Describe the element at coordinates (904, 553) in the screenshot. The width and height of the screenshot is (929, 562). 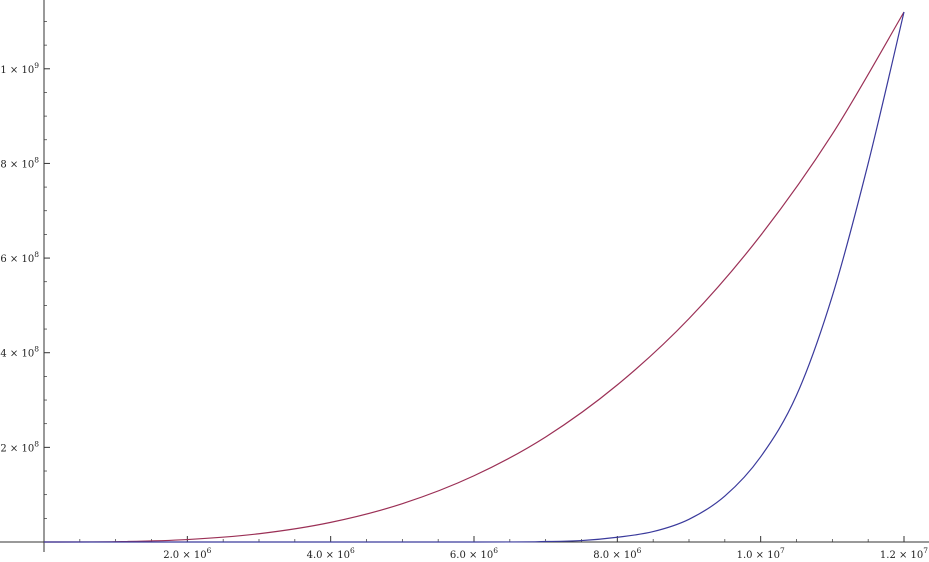
I see `x-tick-label: 1.2 × 10⁷` at that location.